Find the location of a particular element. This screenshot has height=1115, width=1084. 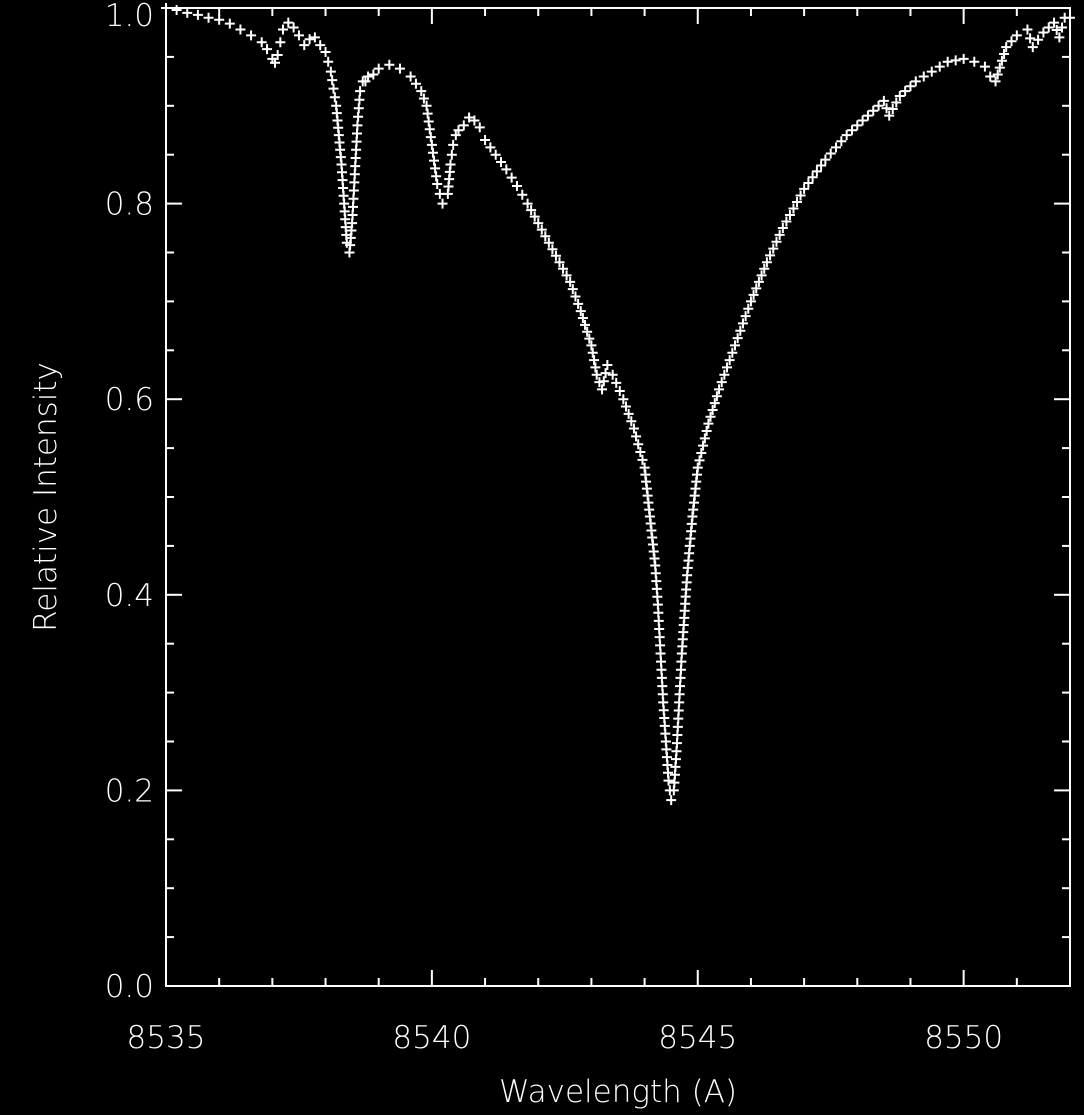

y-tick-labels: 0.0 0.2 0.4 0.6 0.8 1.0 is located at coordinates (129, 502).